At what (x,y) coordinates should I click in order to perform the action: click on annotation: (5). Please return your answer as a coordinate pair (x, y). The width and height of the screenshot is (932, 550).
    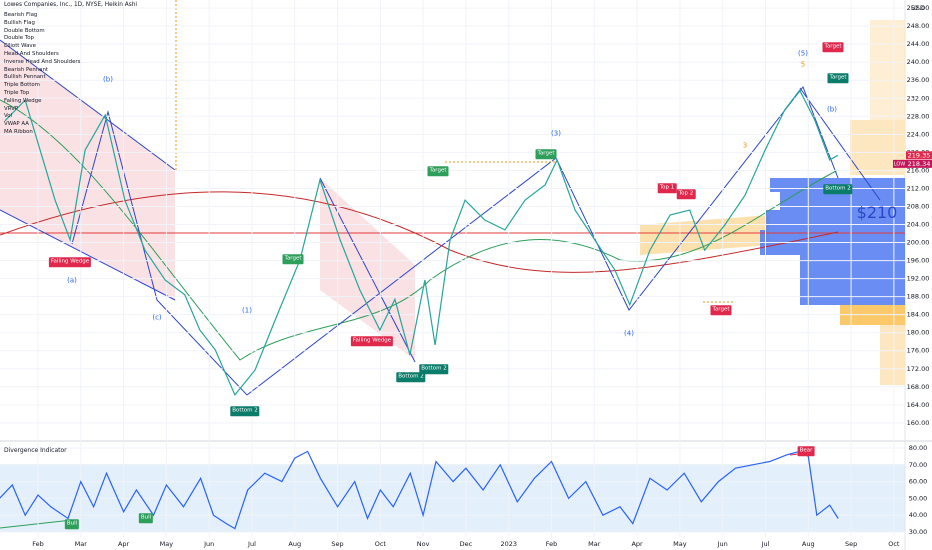
    Looking at the image, I should click on (803, 53).